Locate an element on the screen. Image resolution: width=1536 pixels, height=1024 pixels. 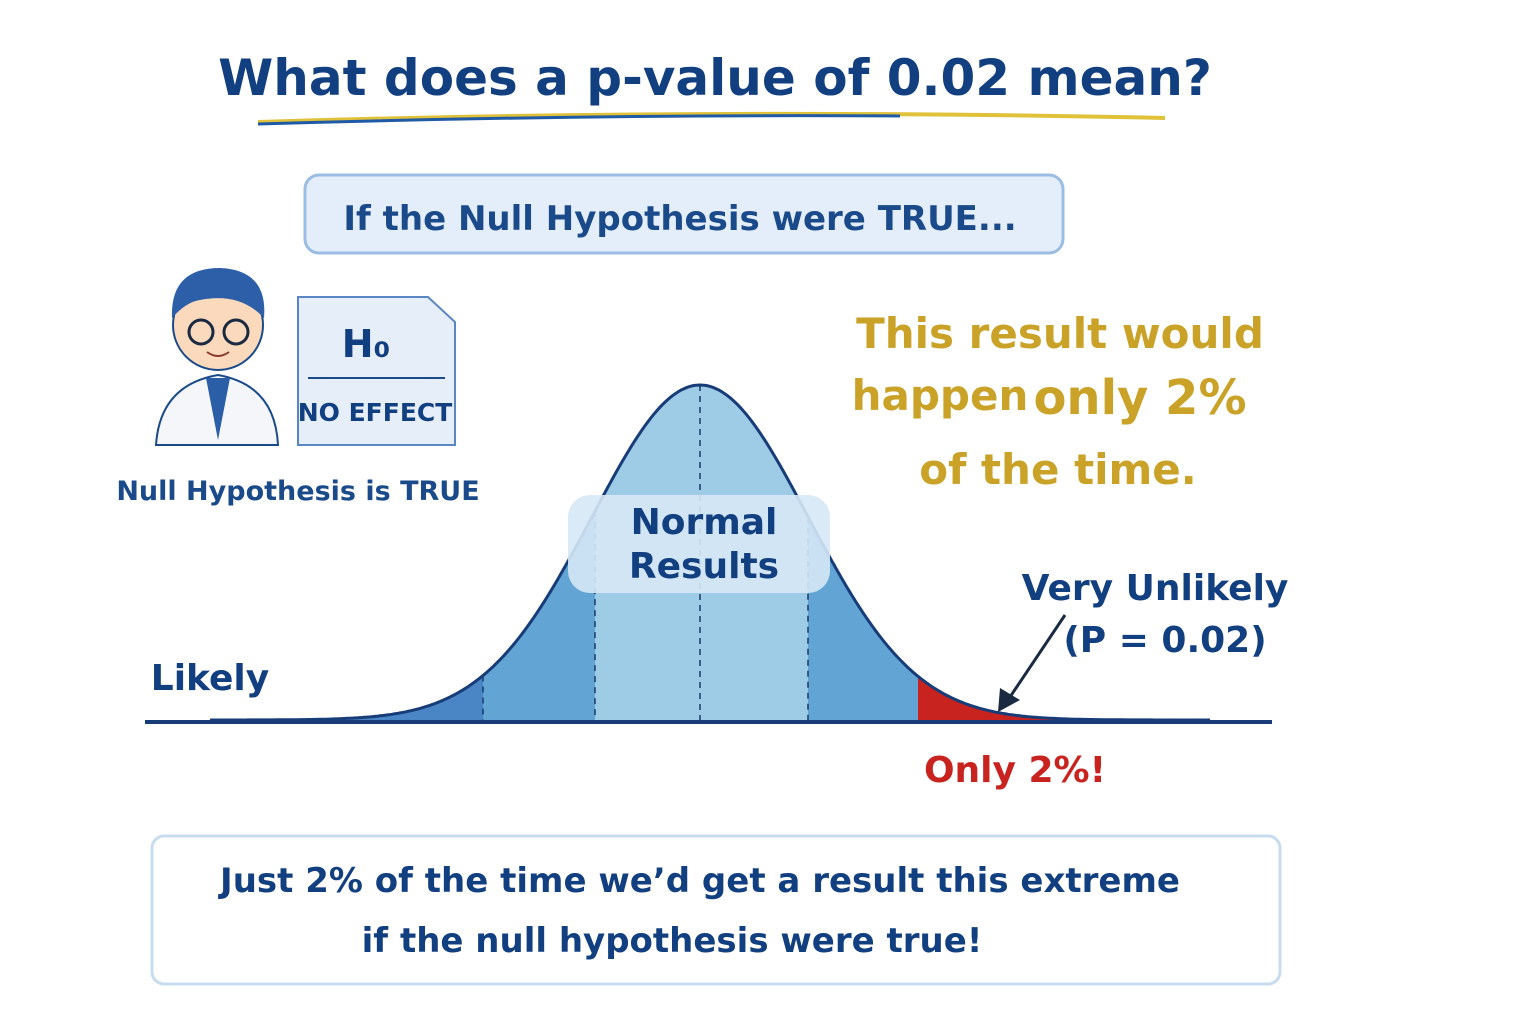
banner-box is located at coordinates (684, 214).